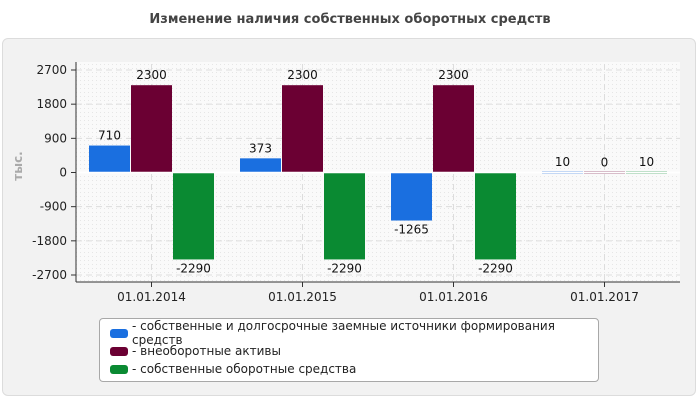  I want to click on x-tick-label: 01.01.2015, so click(302, 297).